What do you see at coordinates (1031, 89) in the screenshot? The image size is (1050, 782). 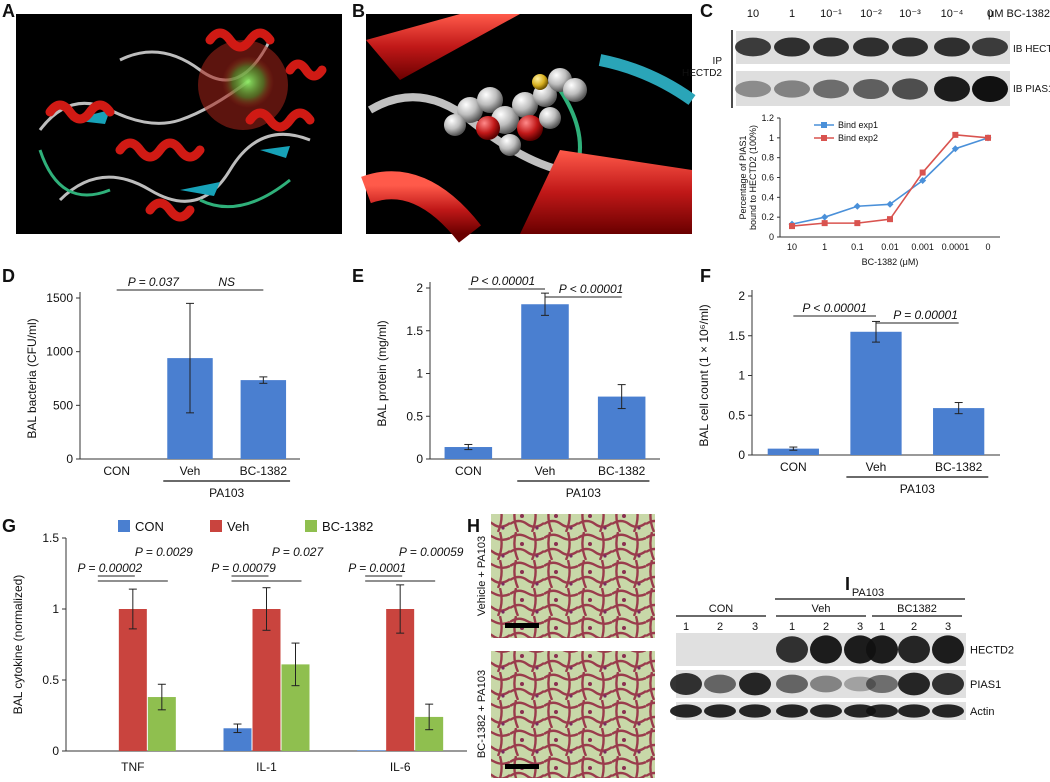 I see `c-ib-label-pias1: IB PIAS1` at bounding box center [1031, 89].